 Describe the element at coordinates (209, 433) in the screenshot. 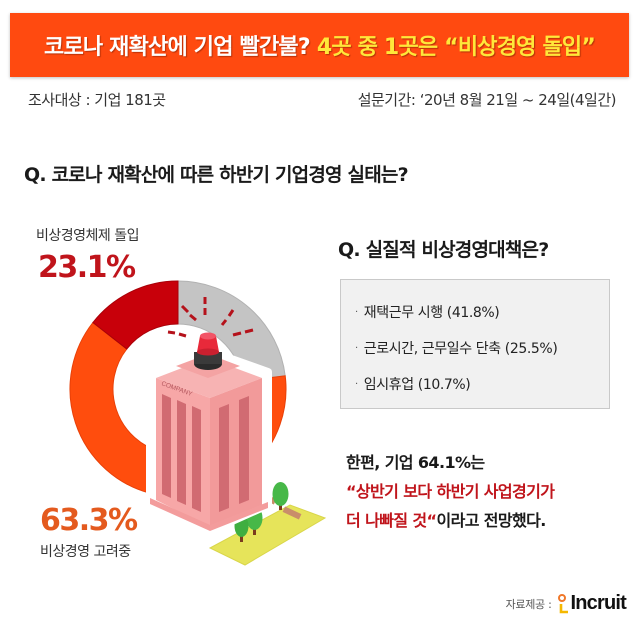

I see `building-illustration: COMPANY` at that location.